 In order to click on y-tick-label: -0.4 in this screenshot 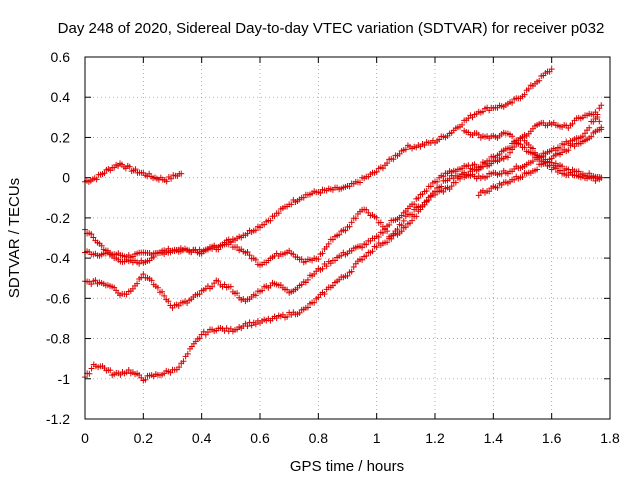, I will do `click(58, 258)`.